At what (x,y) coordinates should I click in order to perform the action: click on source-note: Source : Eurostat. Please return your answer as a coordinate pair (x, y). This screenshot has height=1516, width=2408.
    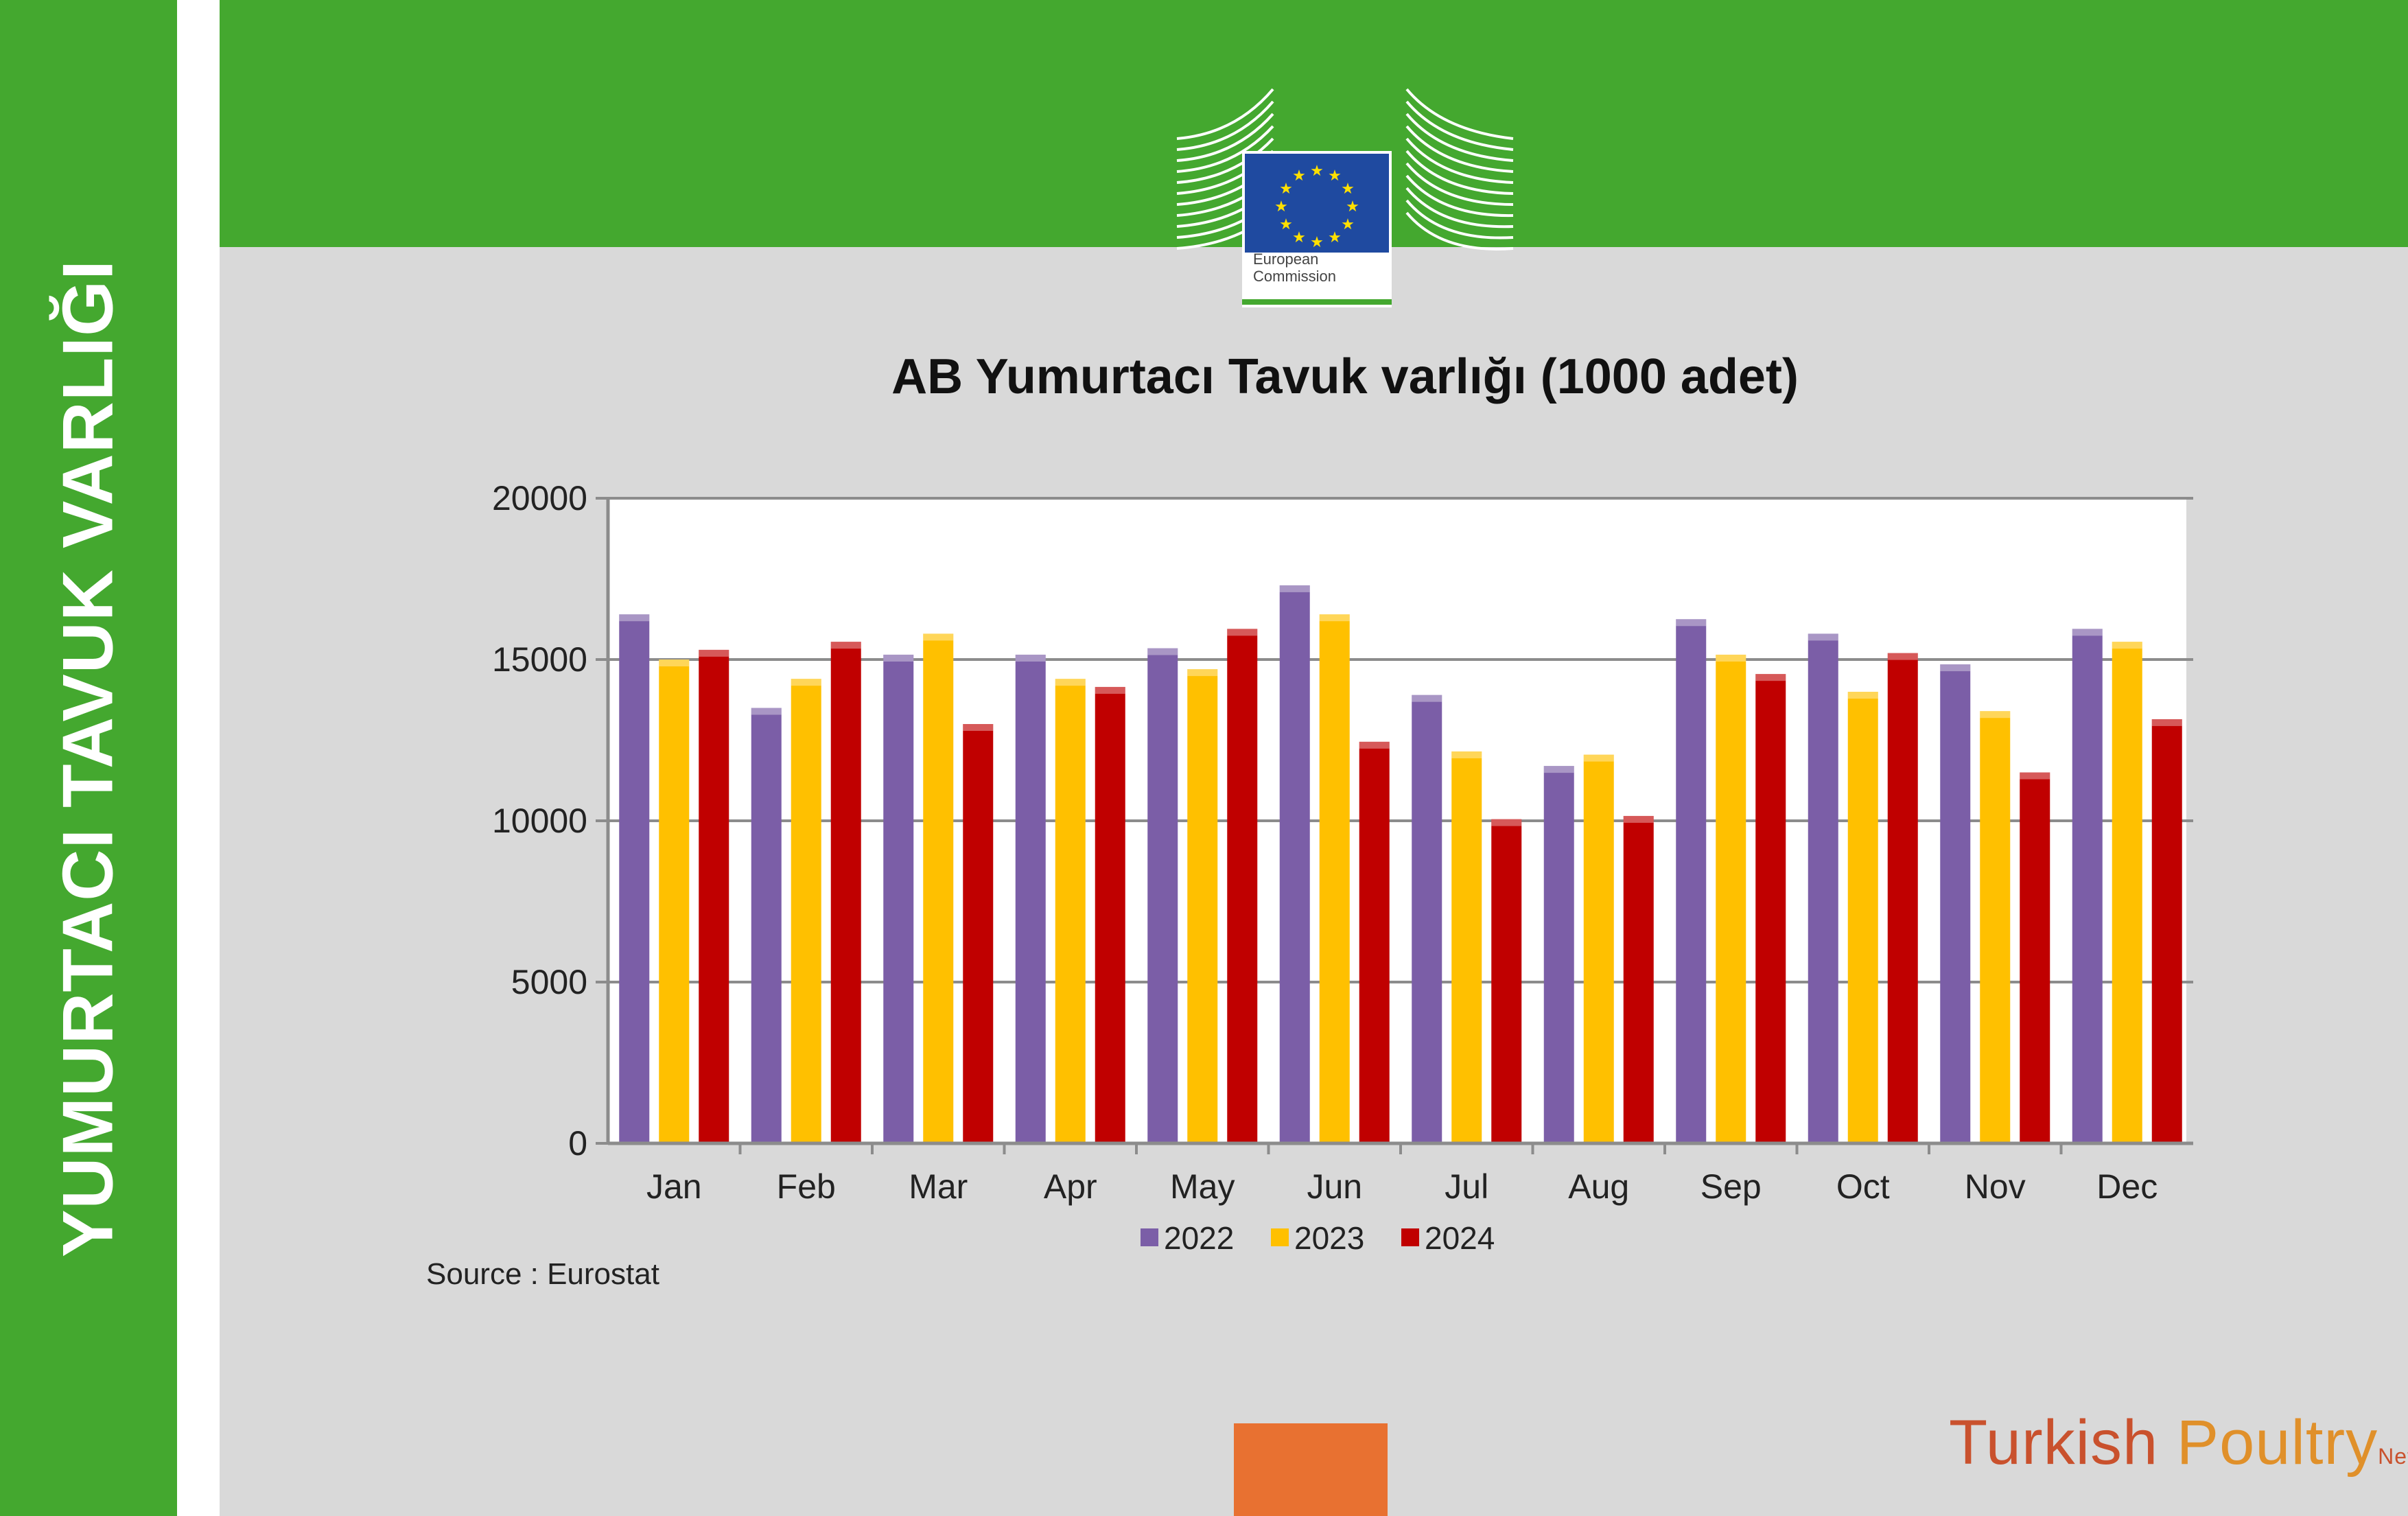
    Looking at the image, I should click on (542, 1274).